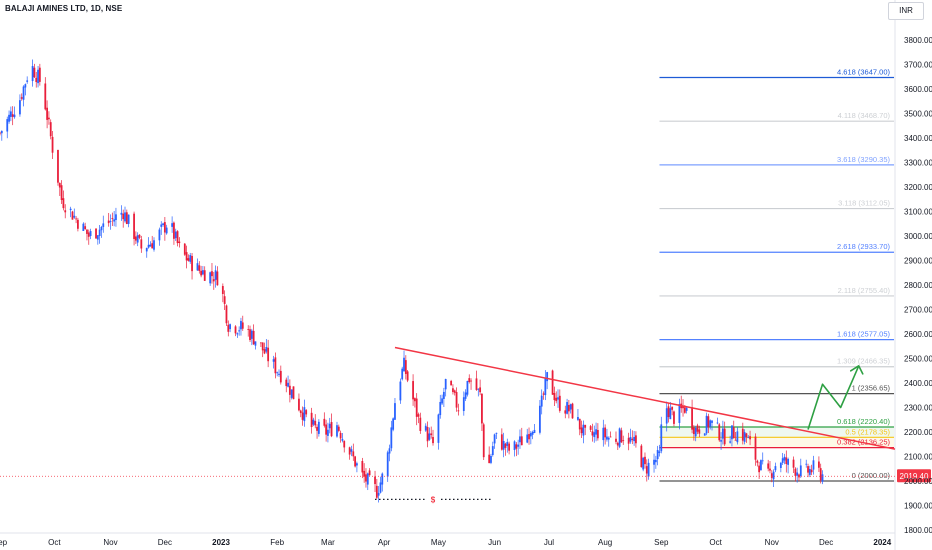 The height and width of the screenshot is (550, 932). What do you see at coordinates (384, 542) in the screenshot?
I see `time-tick-label: Apr` at bounding box center [384, 542].